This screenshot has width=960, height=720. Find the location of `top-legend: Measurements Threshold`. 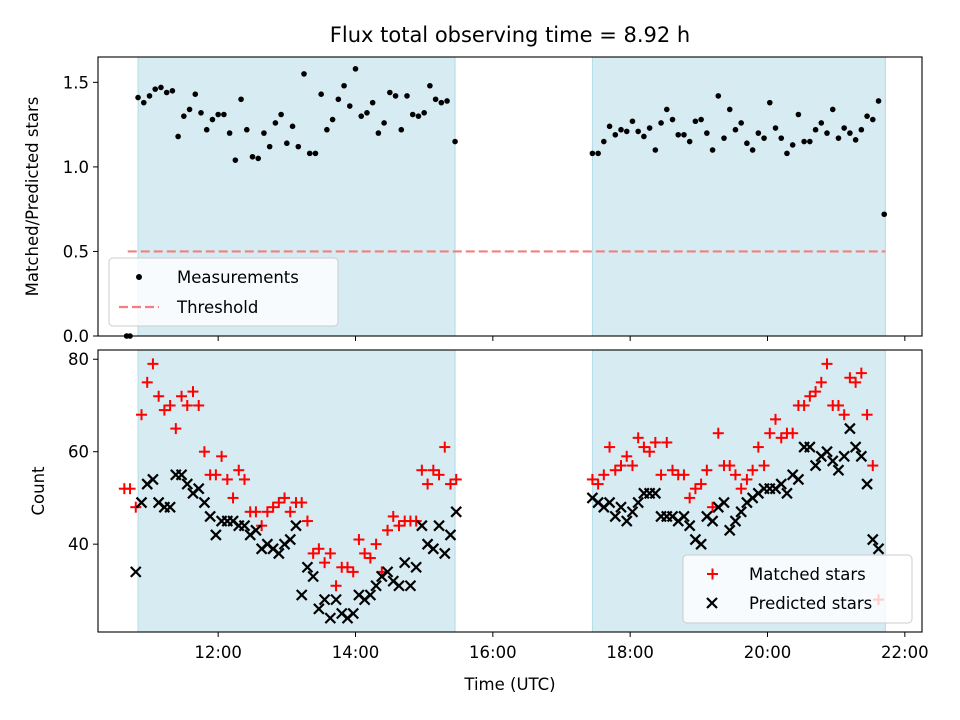

top-legend: Measurements Threshold is located at coordinates (223, 292).